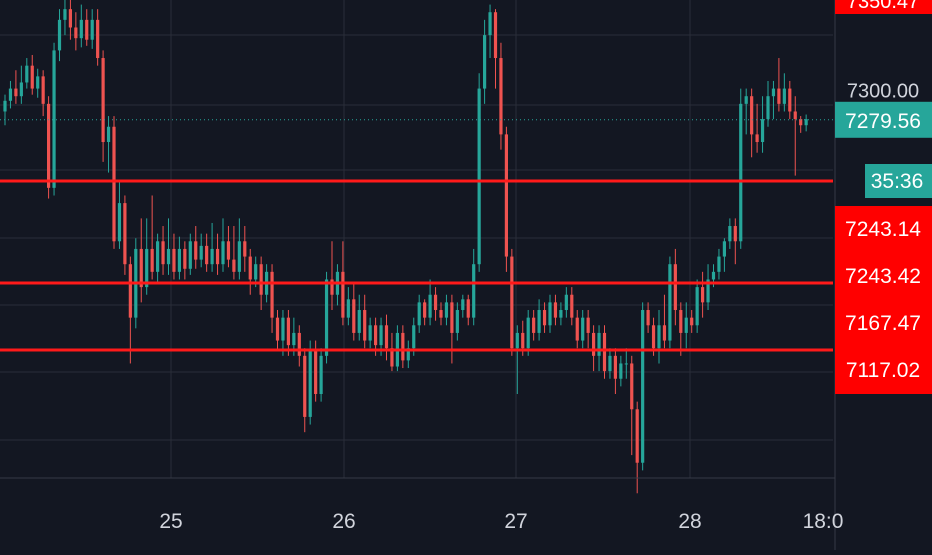 The image size is (932, 555). I want to click on time-tick-label: 26, so click(343, 521).